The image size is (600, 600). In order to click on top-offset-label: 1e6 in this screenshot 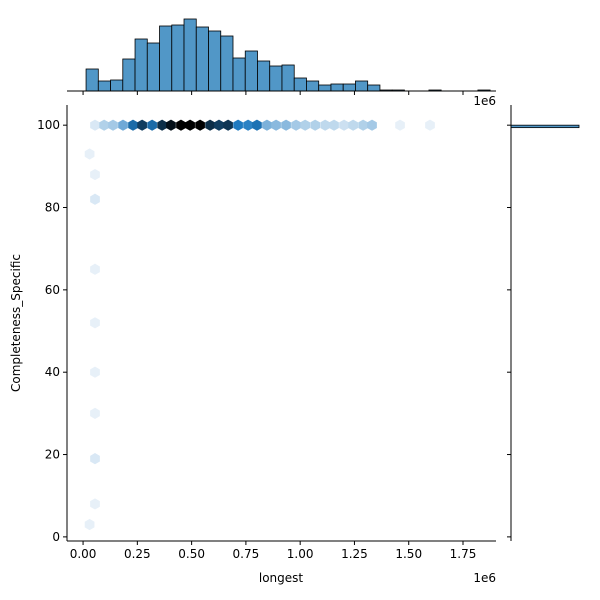, I will do `click(484, 101)`.